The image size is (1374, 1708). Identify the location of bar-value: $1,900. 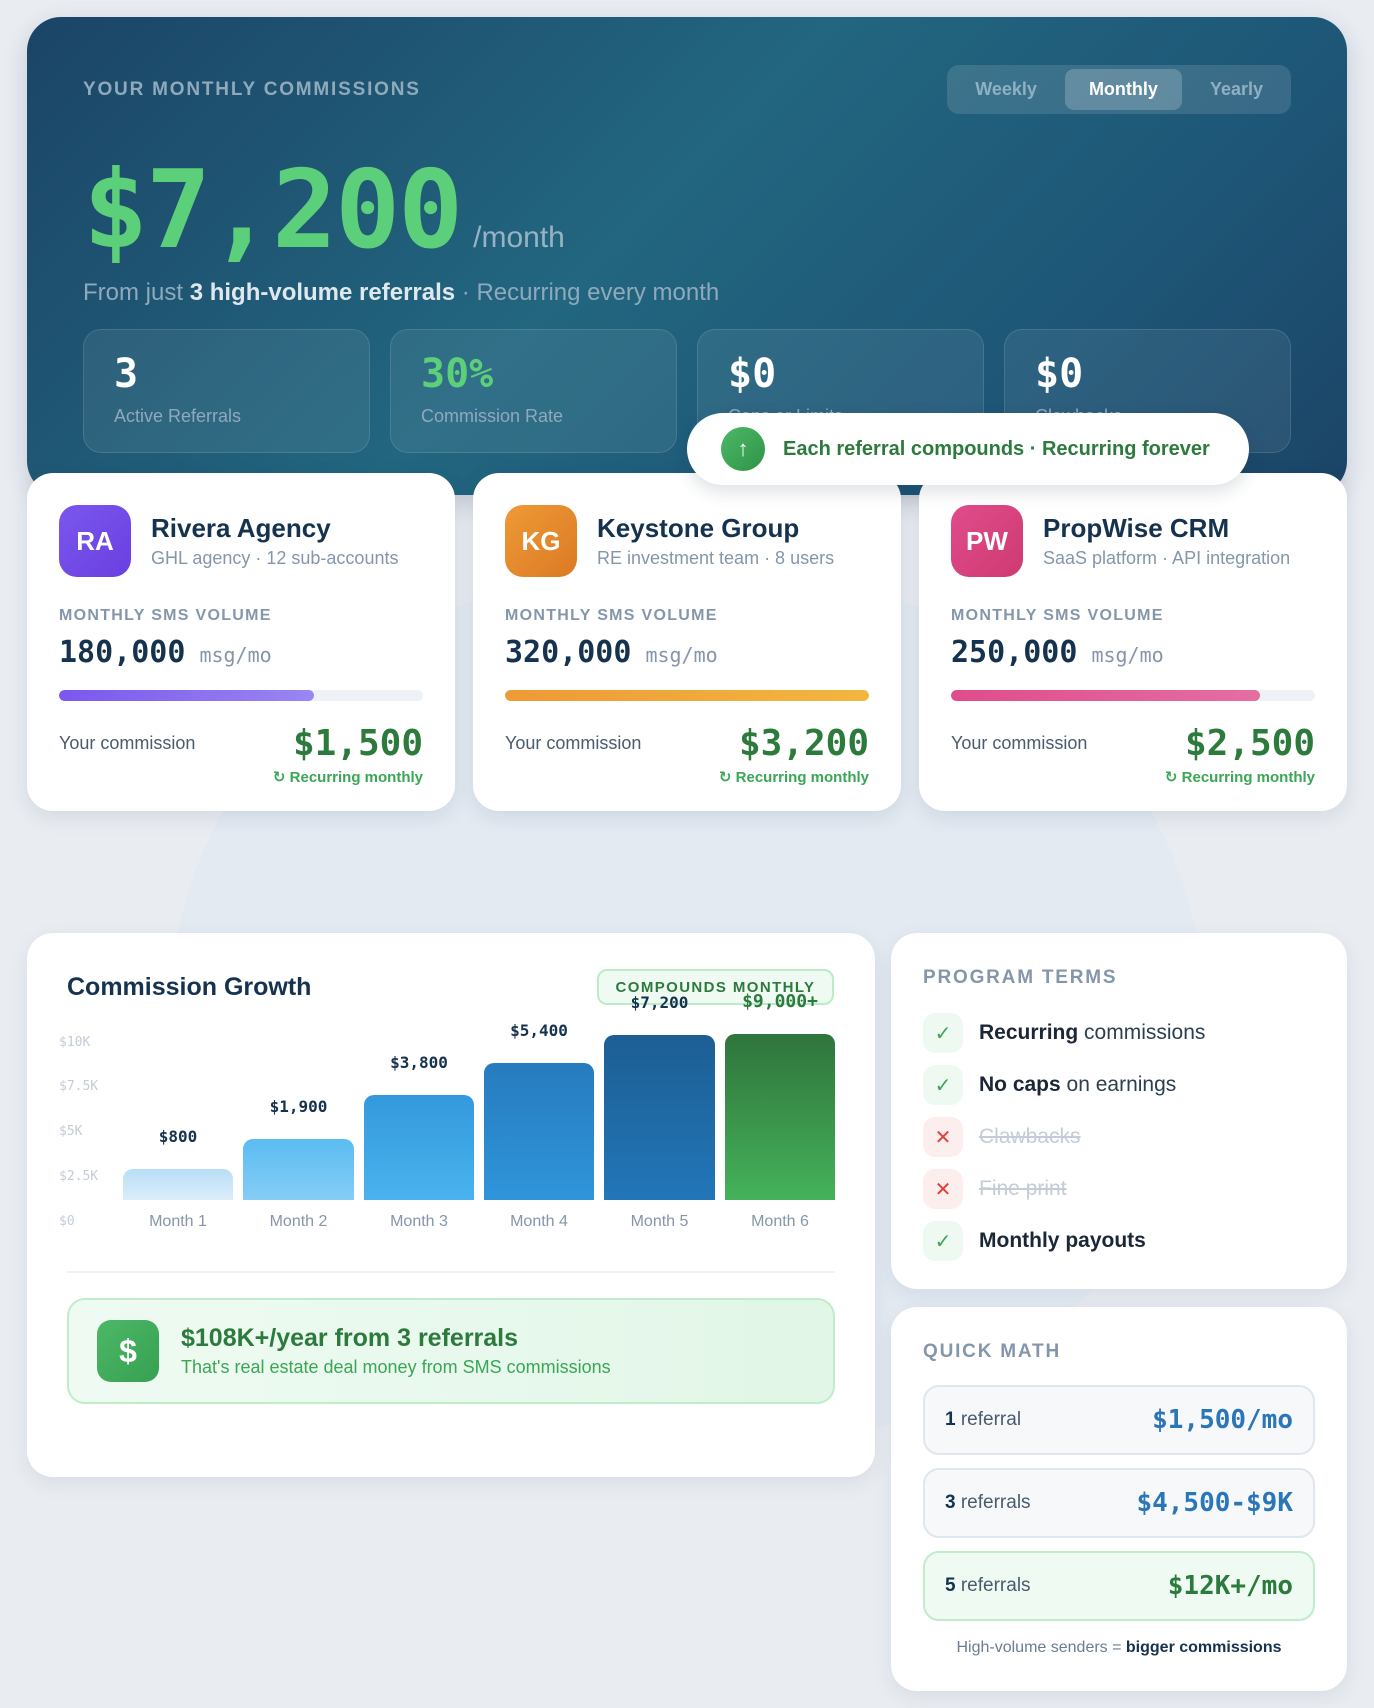
(298, 1106).